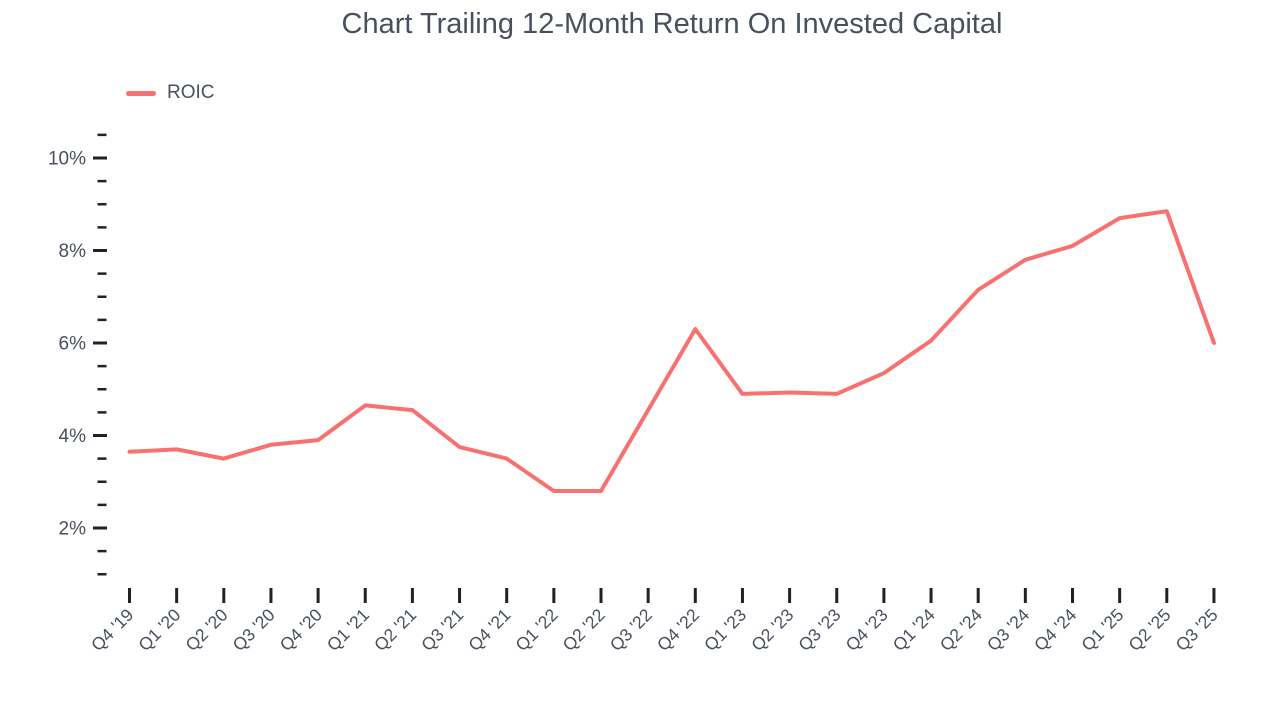 The height and width of the screenshot is (720, 1280). What do you see at coordinates (1197, 630) in the screenshot?
I see `x-tick-label: Q3 '25` at bounding box center [1197, 630].